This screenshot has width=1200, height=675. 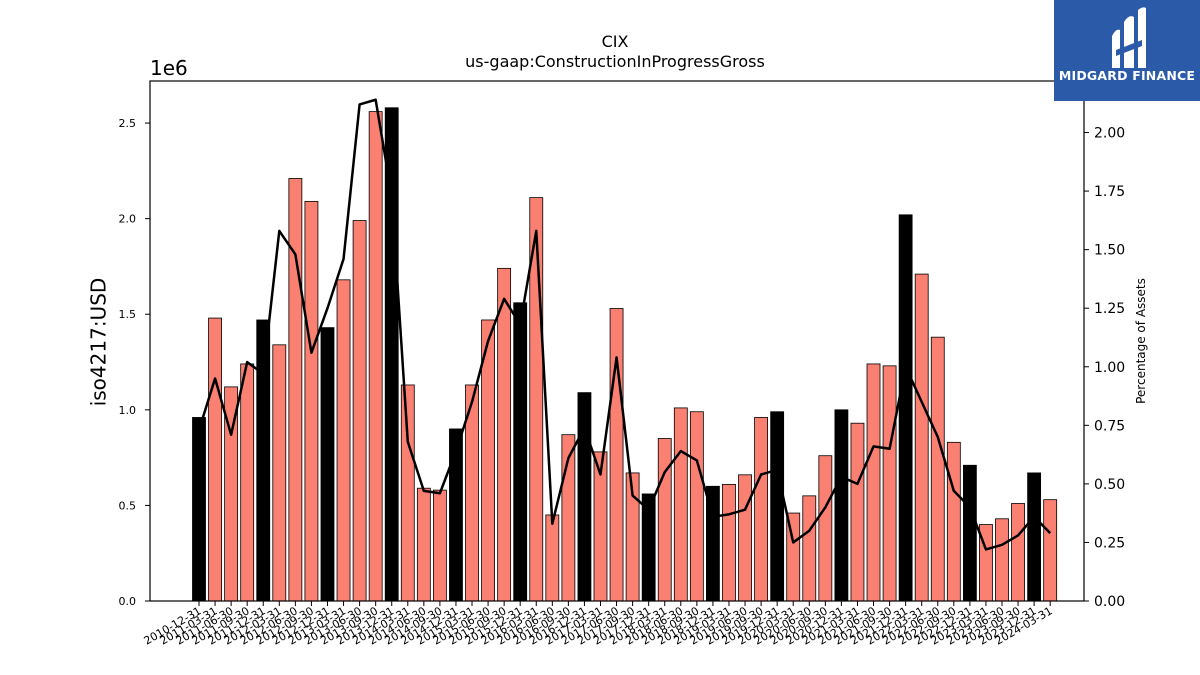 What do you see at coordinates (128, 123) in the screenshot?
I see `y-tick-label: 2.5` at bounding box center [128, 123].